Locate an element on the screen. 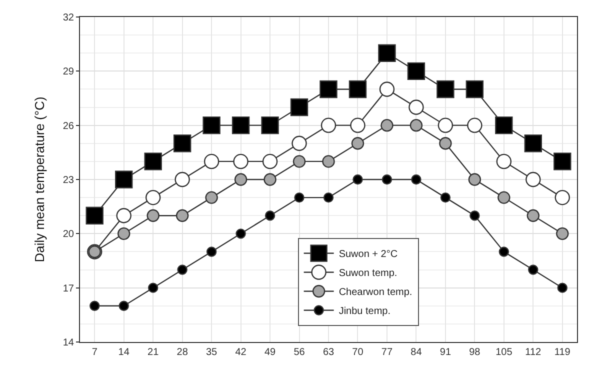 This screenshot has height=377, width=592. y-tick-label: 14 is located at coordinates (68, 343).